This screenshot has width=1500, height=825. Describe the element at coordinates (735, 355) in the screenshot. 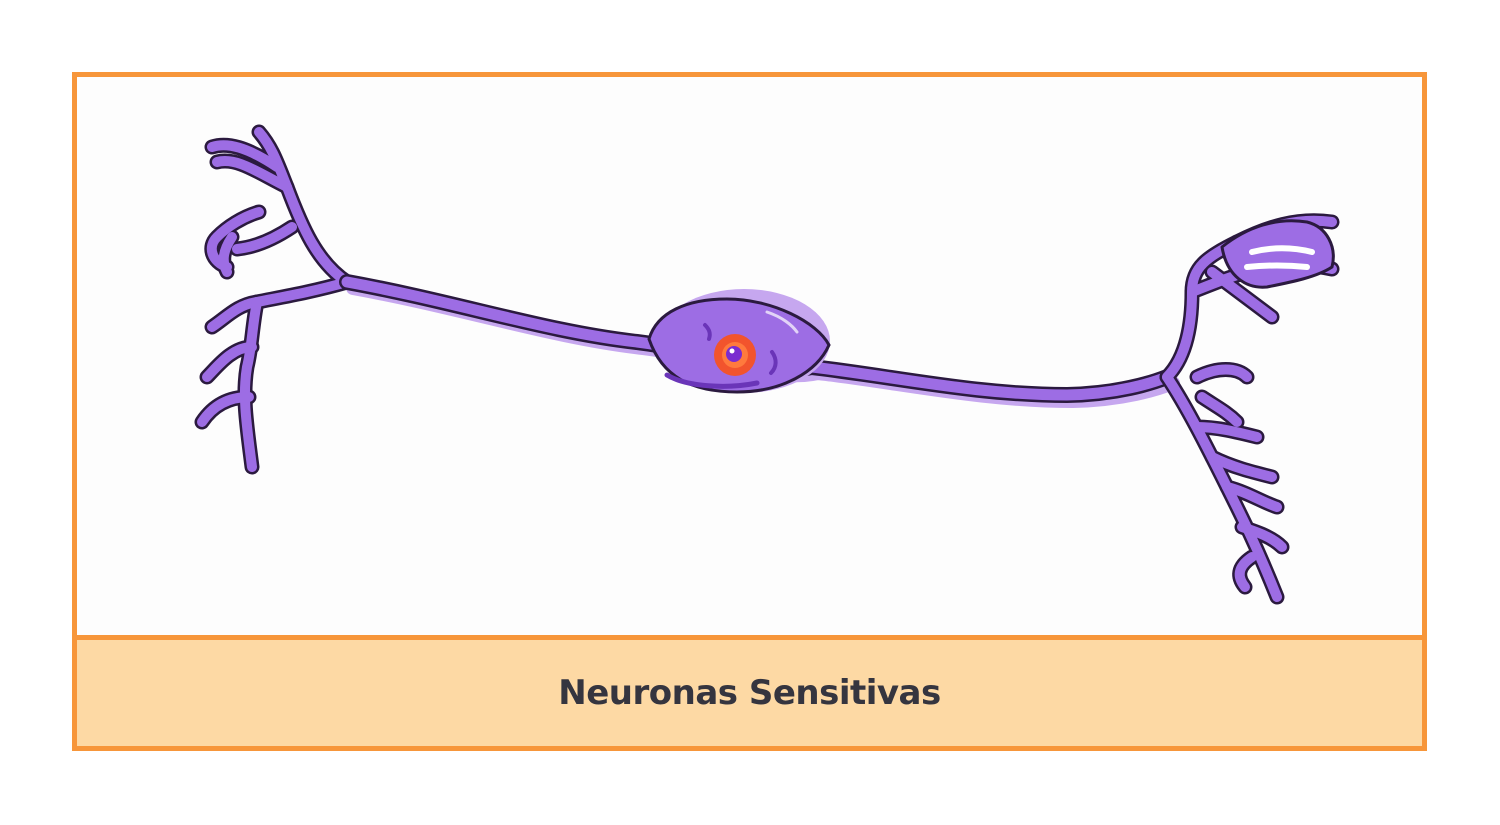

I see `nucleus` at that location.